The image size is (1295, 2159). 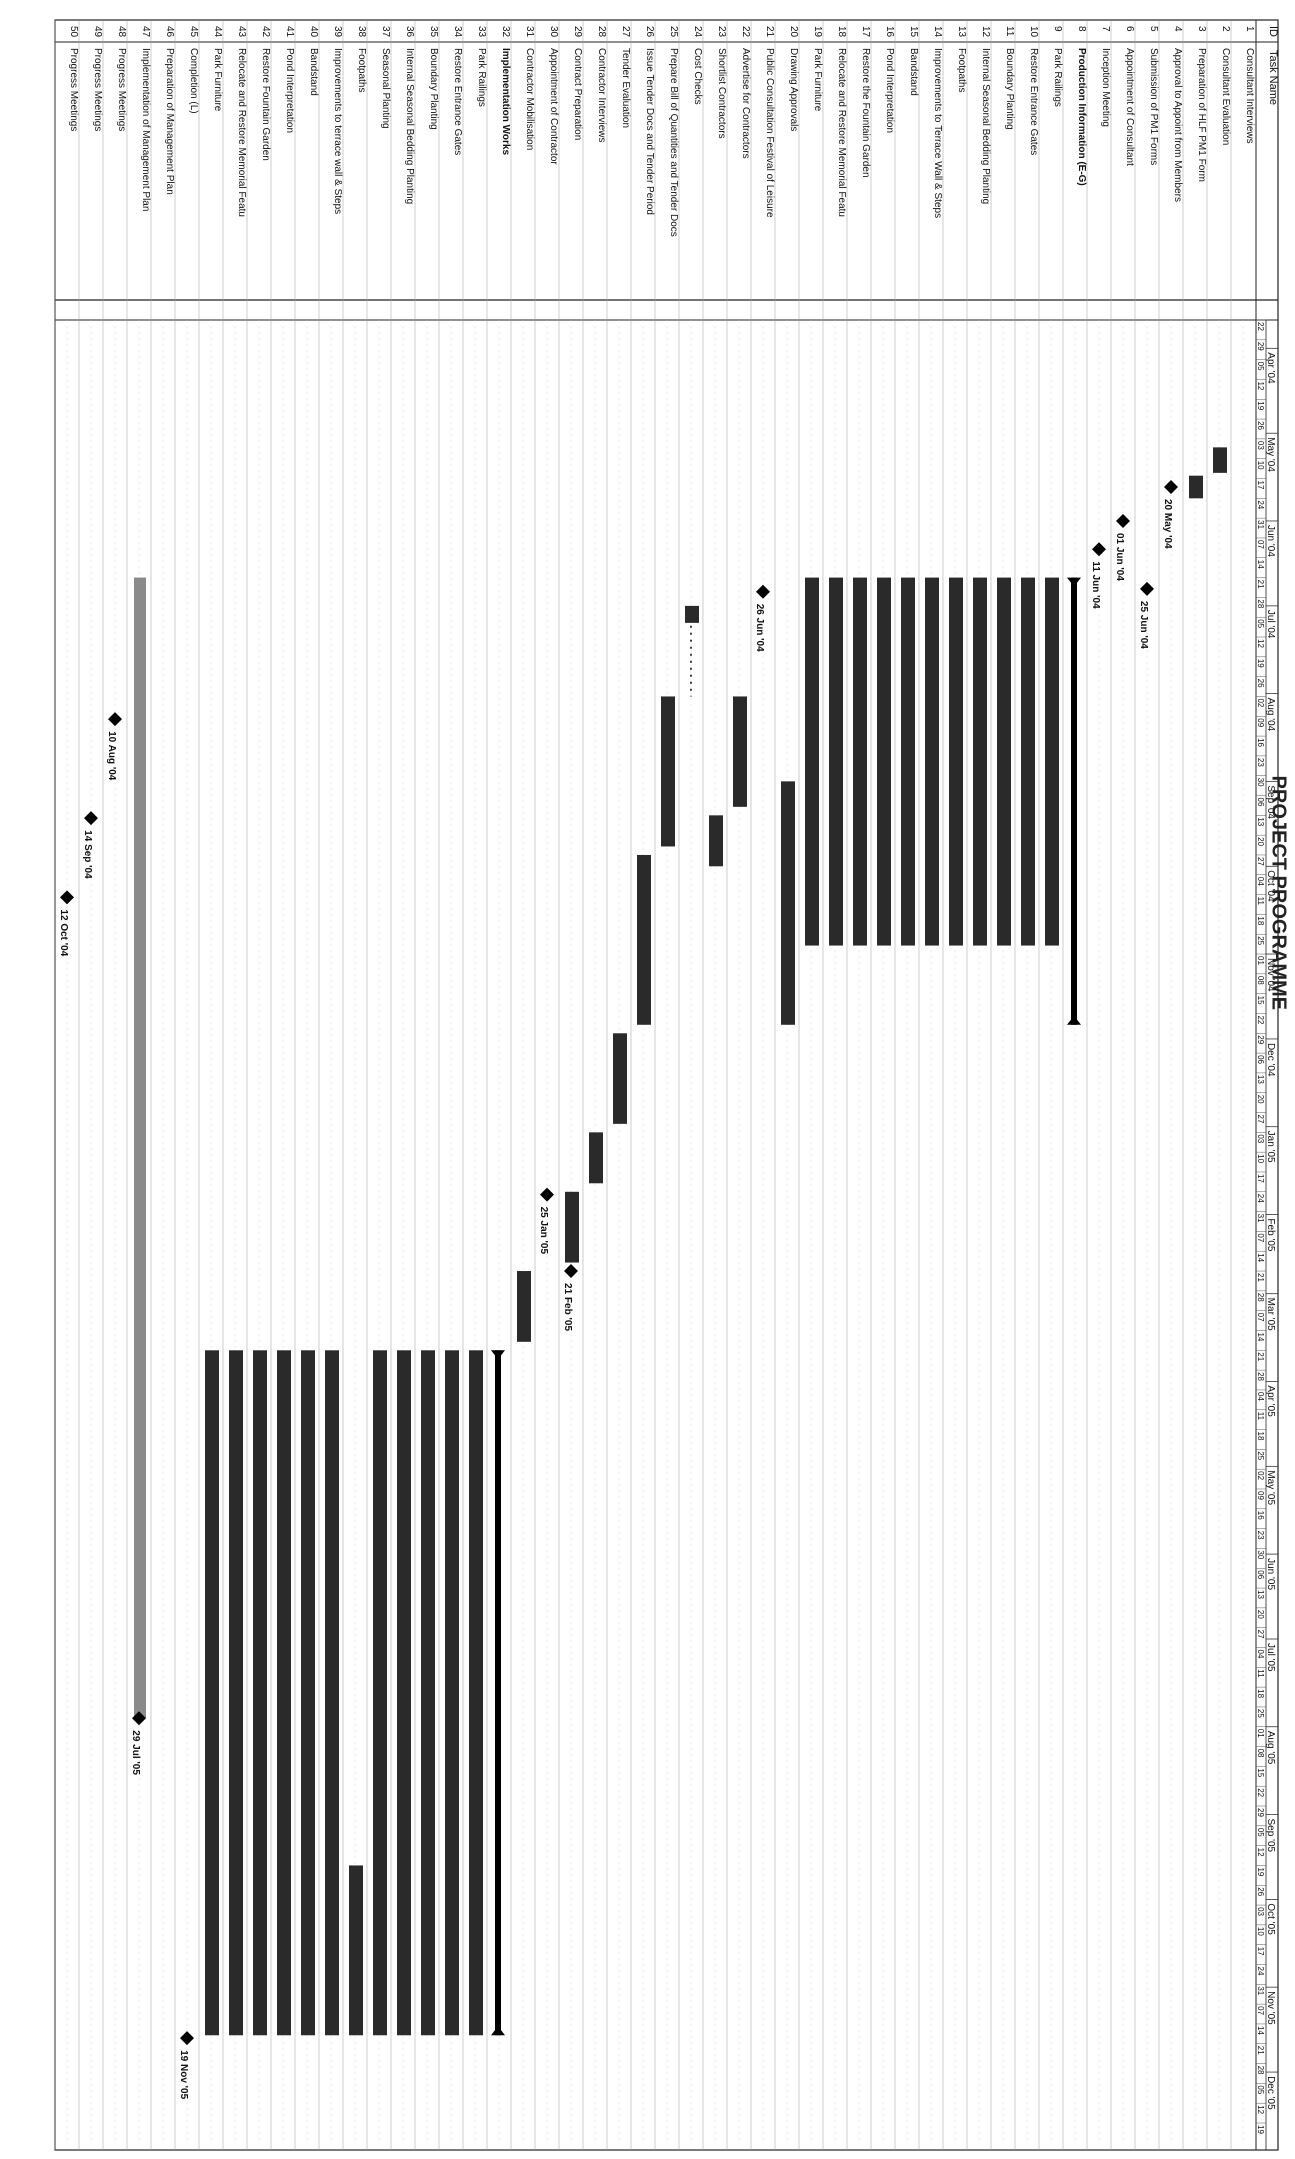 I want to click on week-label: 22, so click(x=1260, y=1792).